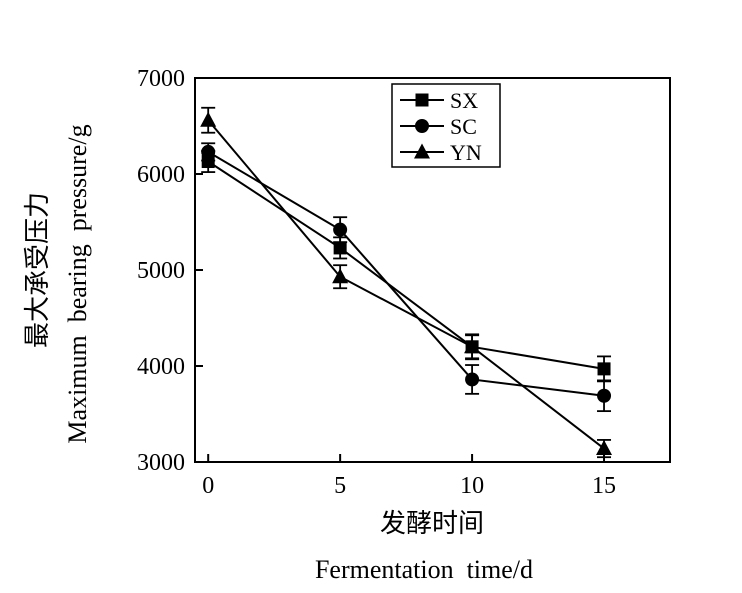 This screenshot has width=742, height=593. I want to click on y-tick-label: 7000, so click(161, 79).